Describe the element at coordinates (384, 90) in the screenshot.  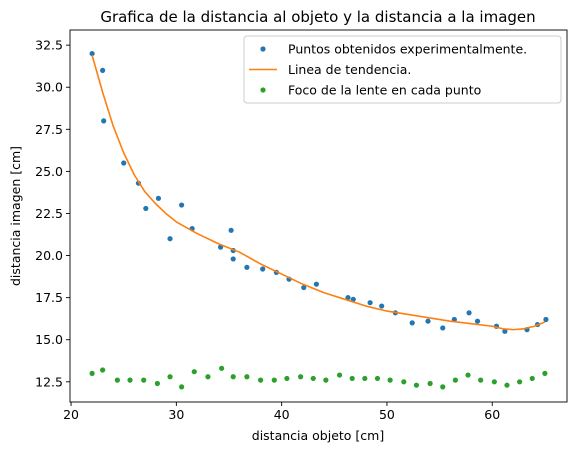
I see `legend-label: Foco de la lente en cada punto` at that location.